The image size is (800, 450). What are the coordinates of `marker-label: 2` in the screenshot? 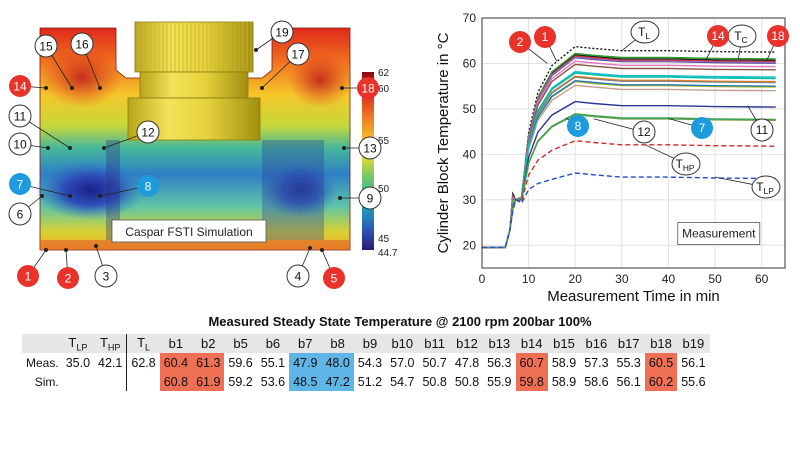 It's located at (68, 279).